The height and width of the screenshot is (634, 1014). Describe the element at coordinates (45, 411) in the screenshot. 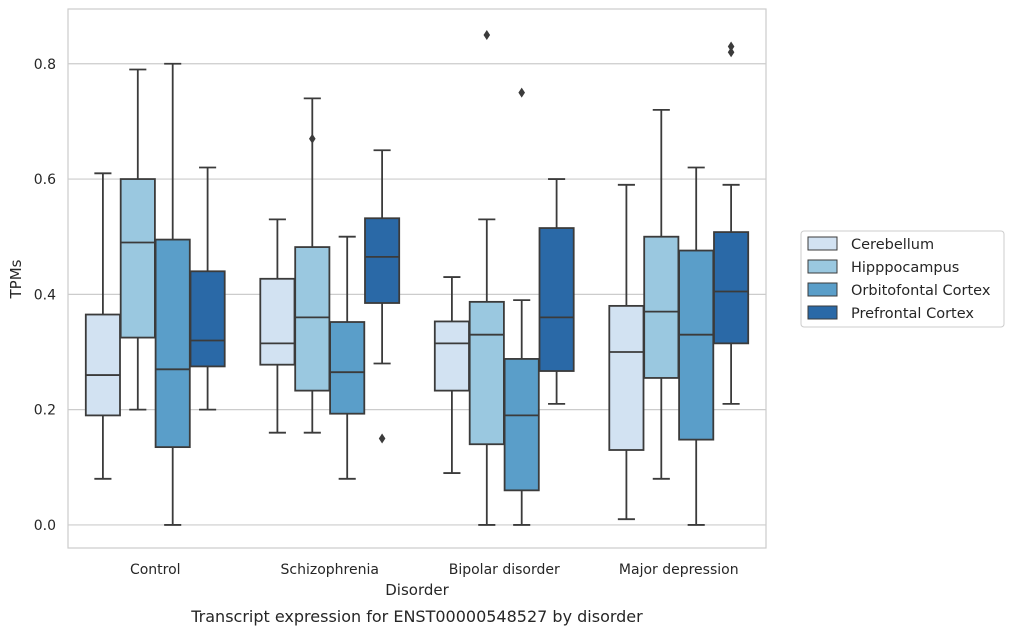

I see `y-tick-label: 0.2` at that location.